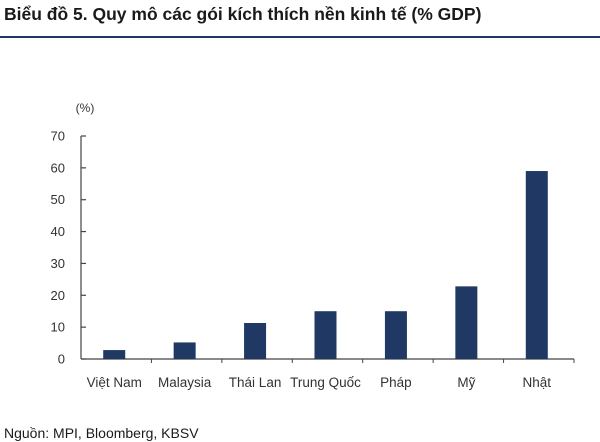  Describe the element at coordinates (185, 382) in the screenshot. I see `x-tick-label: Malaysia` at that location.